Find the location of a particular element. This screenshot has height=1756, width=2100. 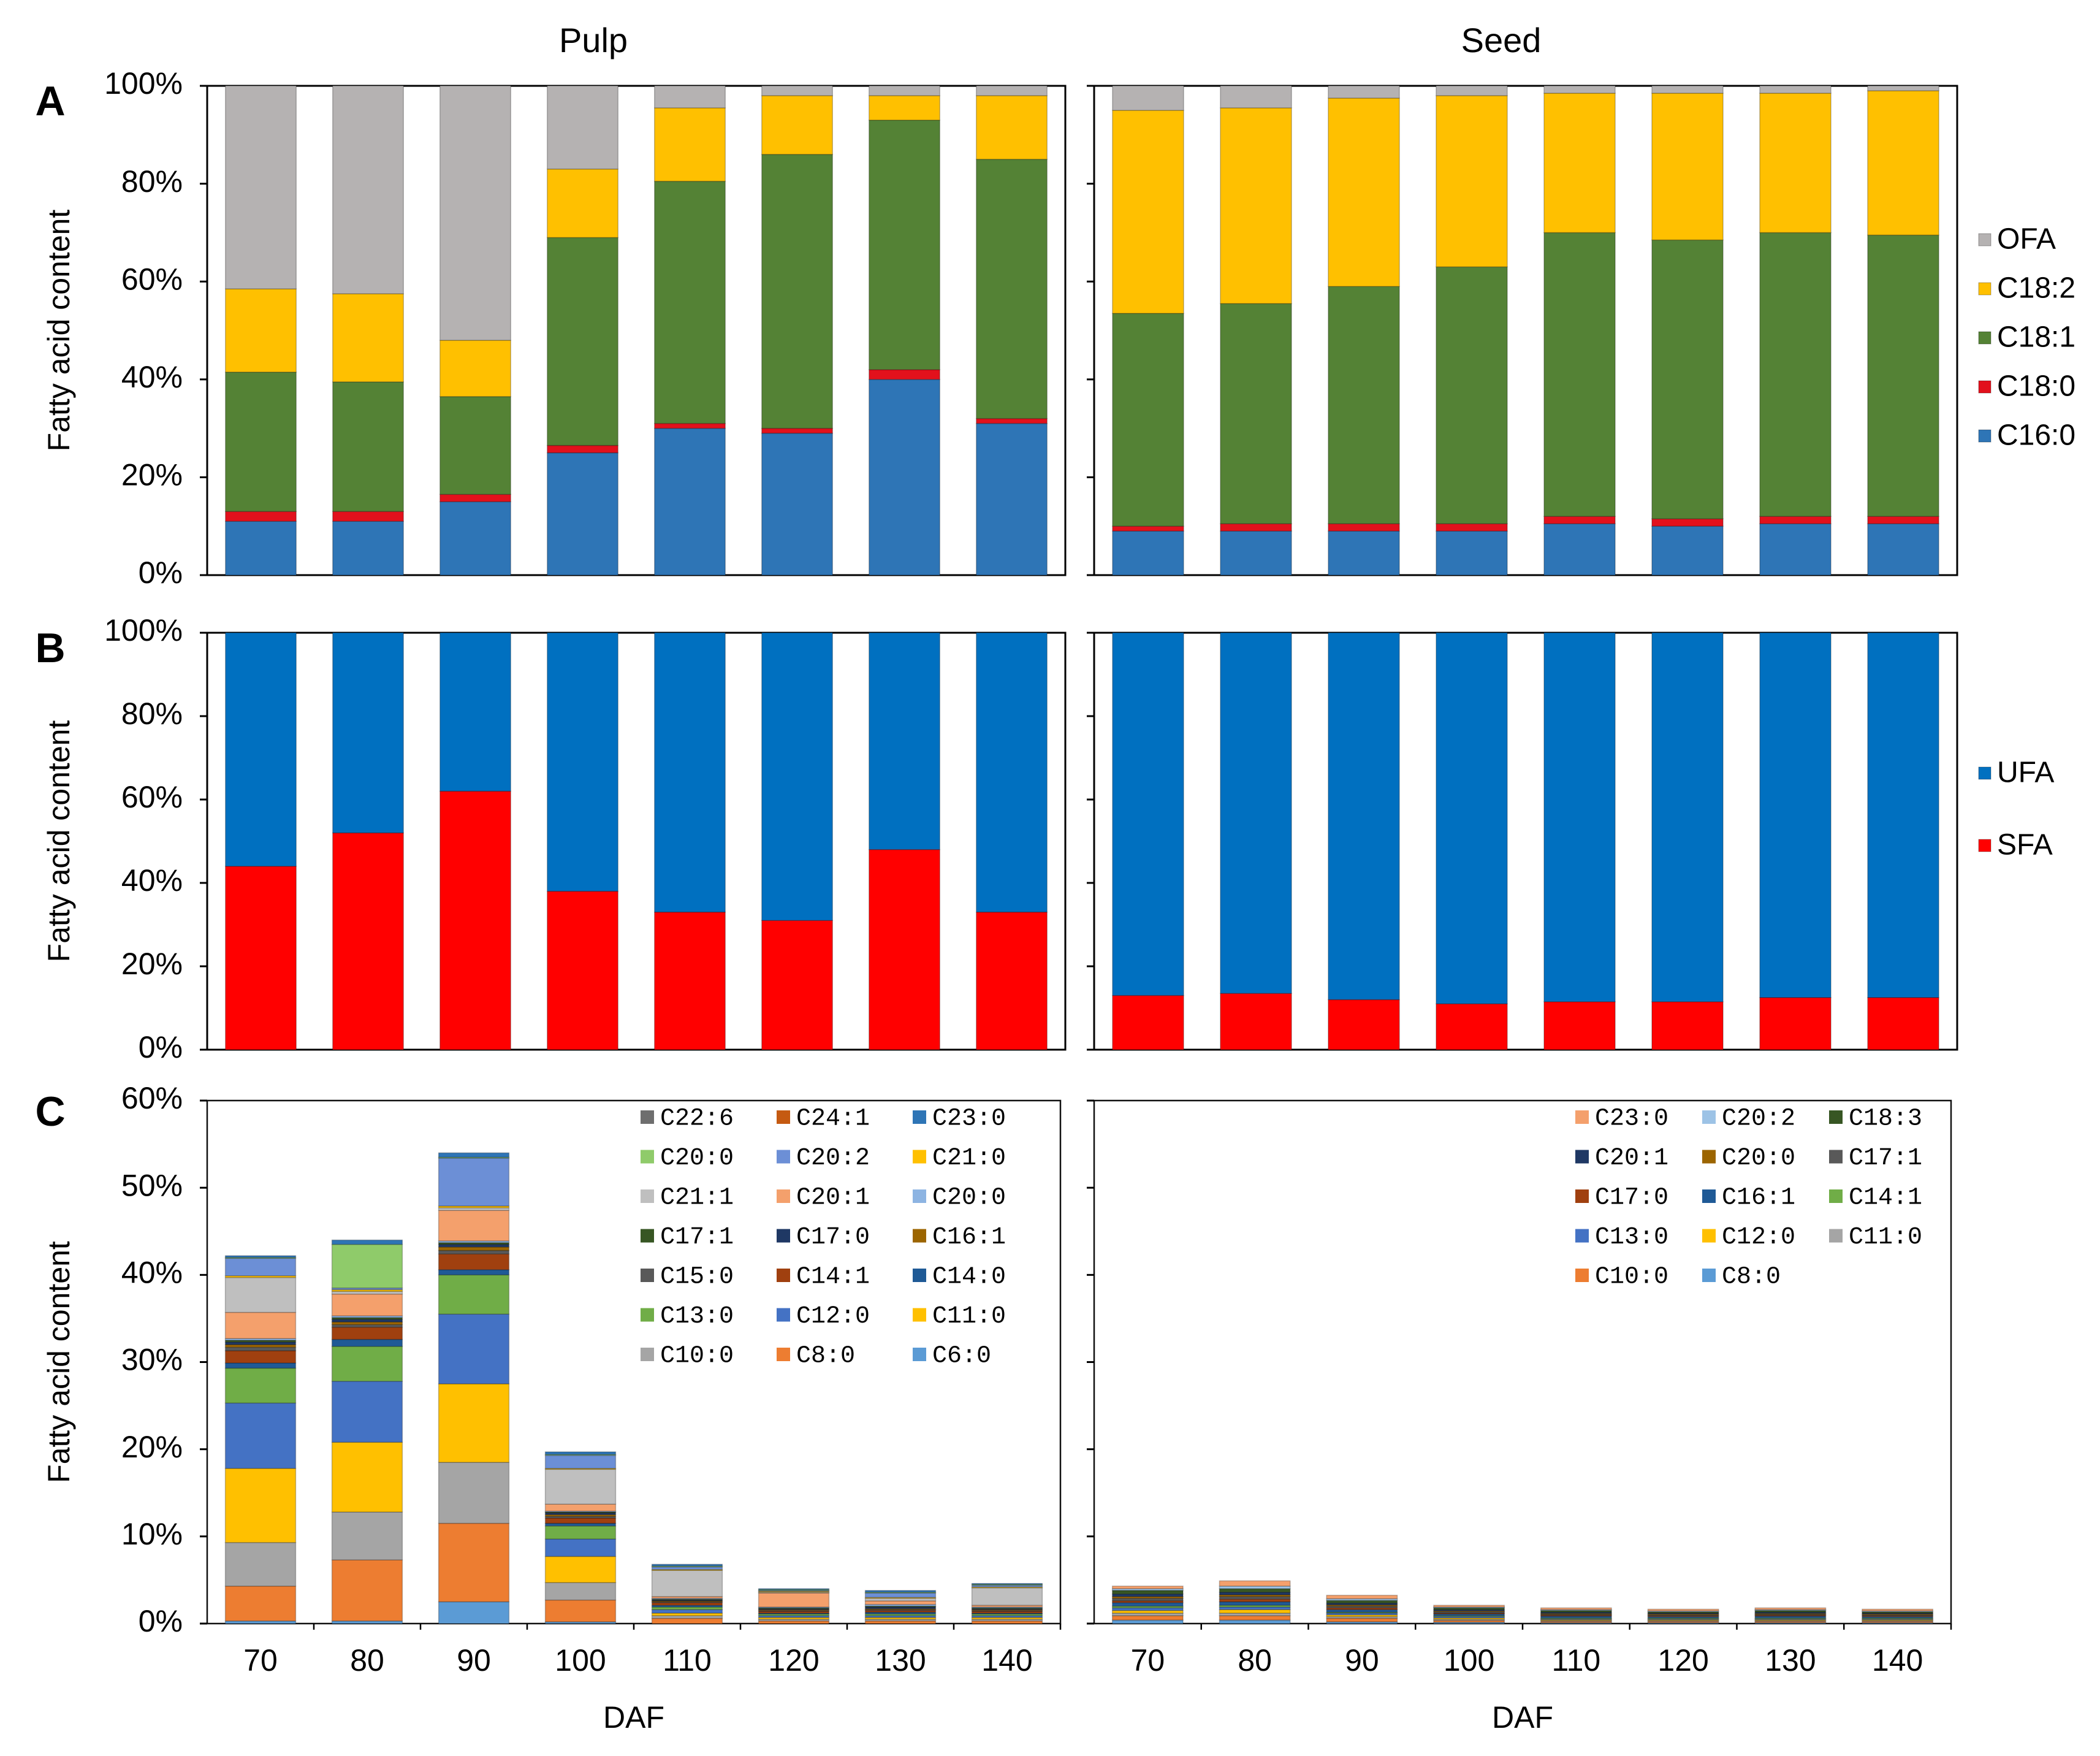

legend-label-C24-1: C24:1 is located at coordinates (833, 1119).